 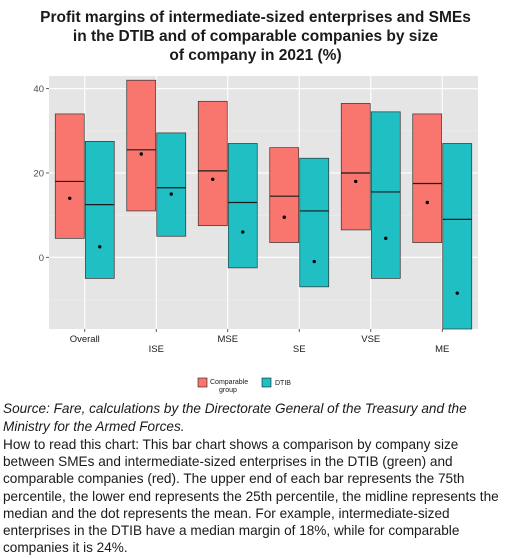 I want to click on y-tick-label: 20, so click(x=38, y=173).